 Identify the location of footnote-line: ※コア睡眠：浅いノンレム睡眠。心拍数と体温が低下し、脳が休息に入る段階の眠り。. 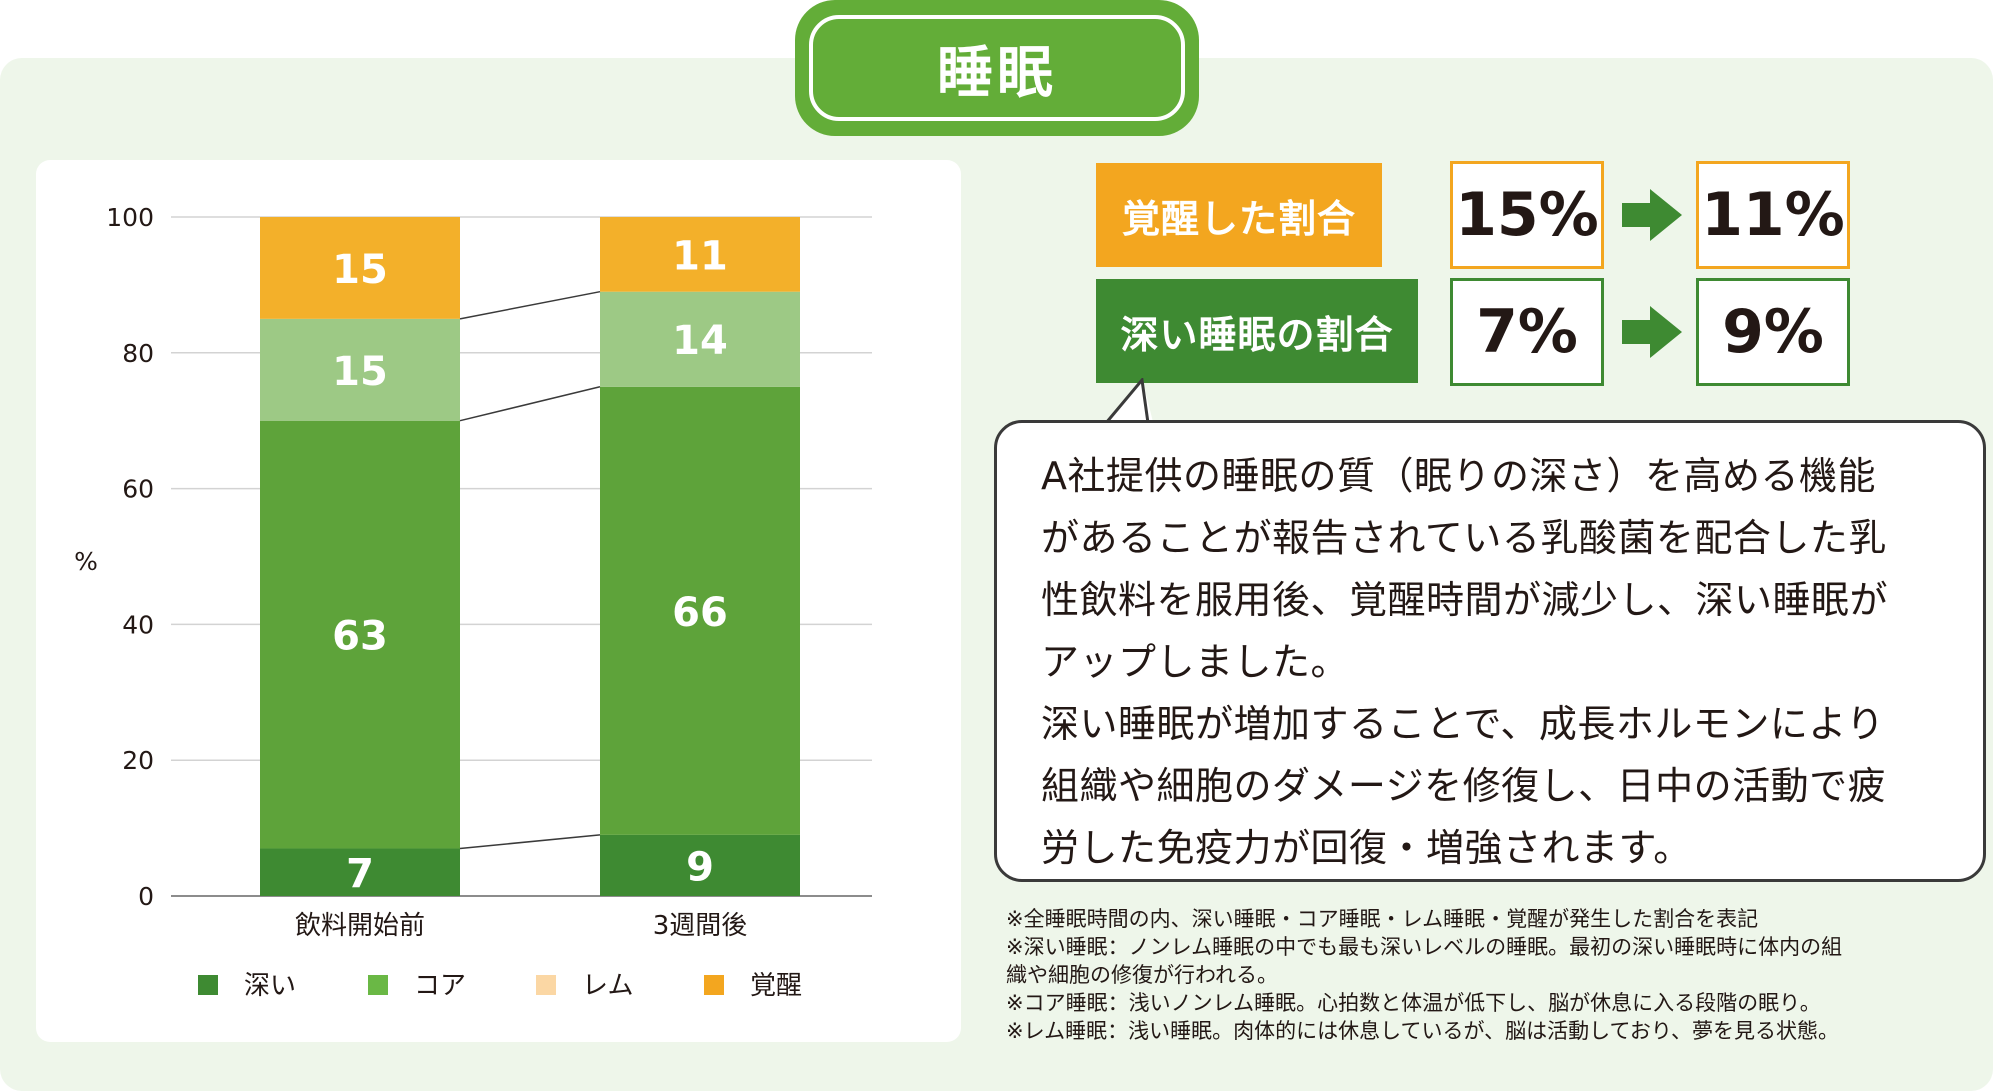
(1413, 1003).